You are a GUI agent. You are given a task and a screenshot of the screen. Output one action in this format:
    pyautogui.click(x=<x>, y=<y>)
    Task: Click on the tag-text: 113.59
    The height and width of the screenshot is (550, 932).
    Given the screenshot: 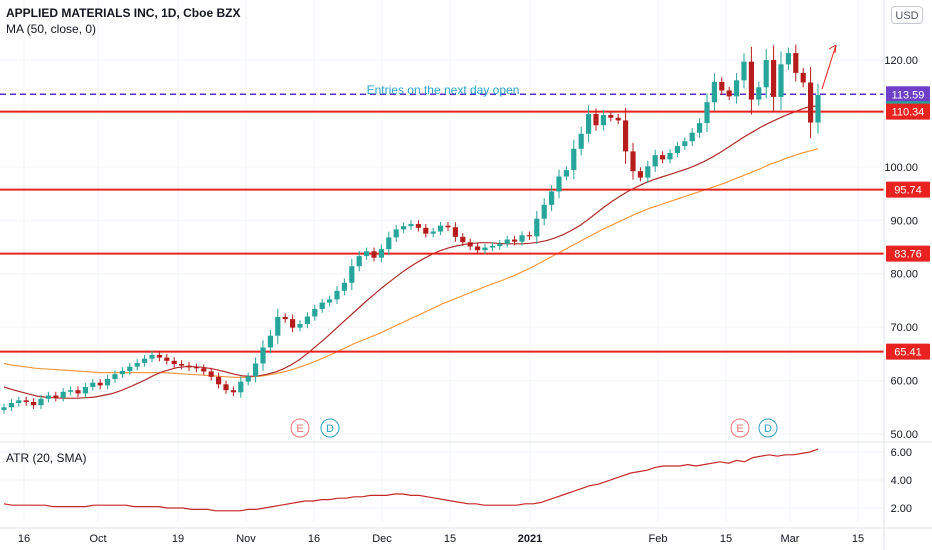 What is the action you would take?
    pyautogui.click(x=908, y=95)
    